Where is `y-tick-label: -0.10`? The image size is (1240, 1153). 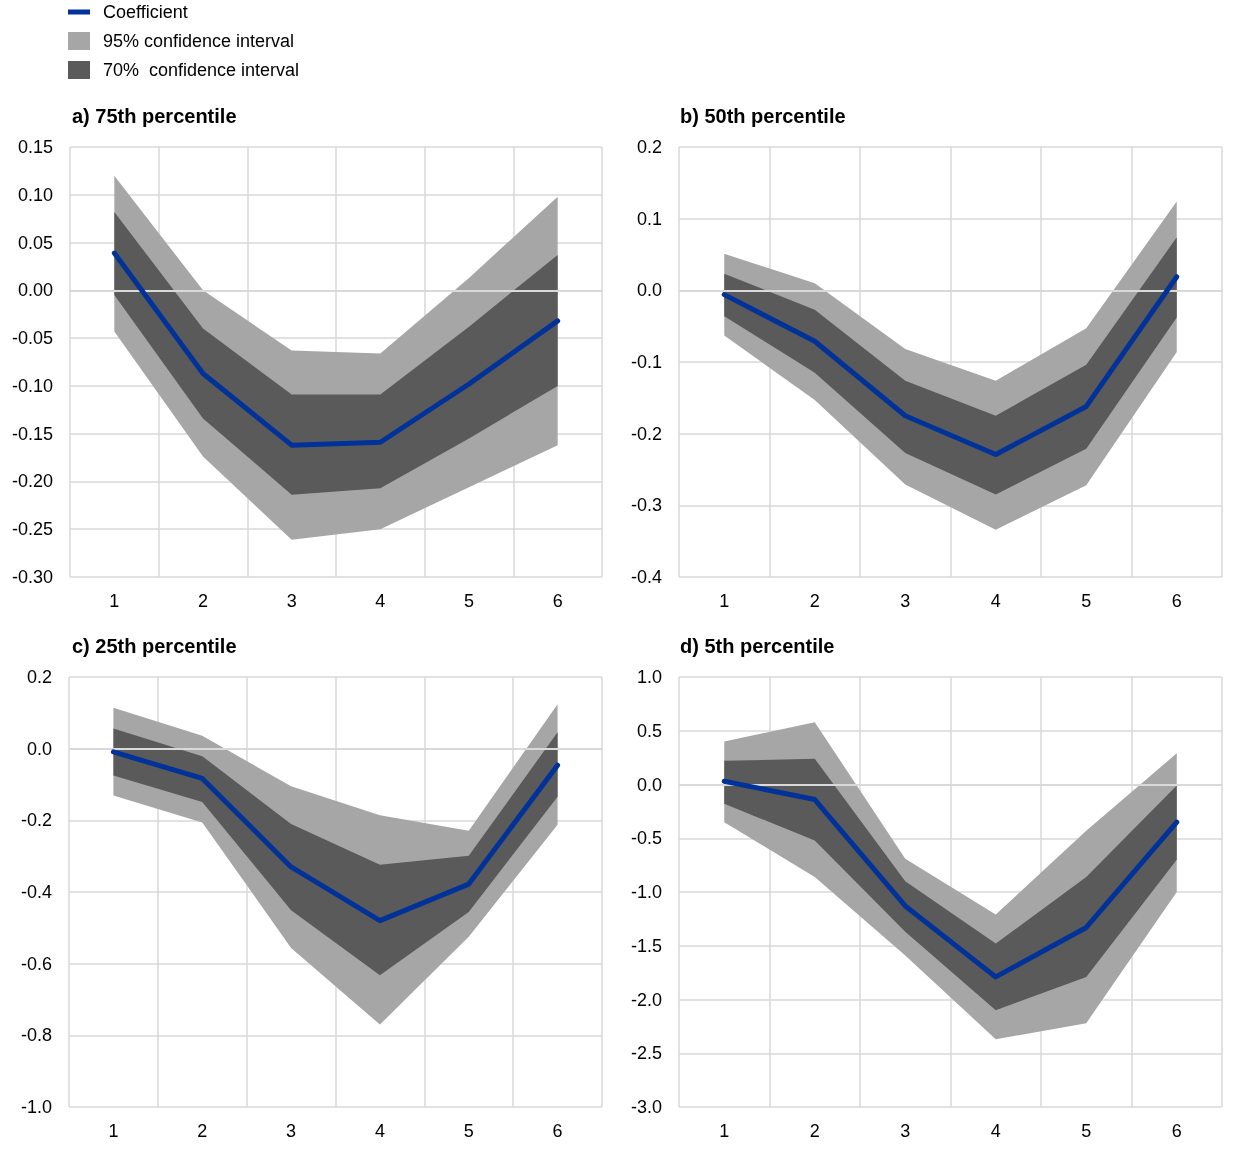
y-tick-label: -0.10 is located at coordinates (32, 385).